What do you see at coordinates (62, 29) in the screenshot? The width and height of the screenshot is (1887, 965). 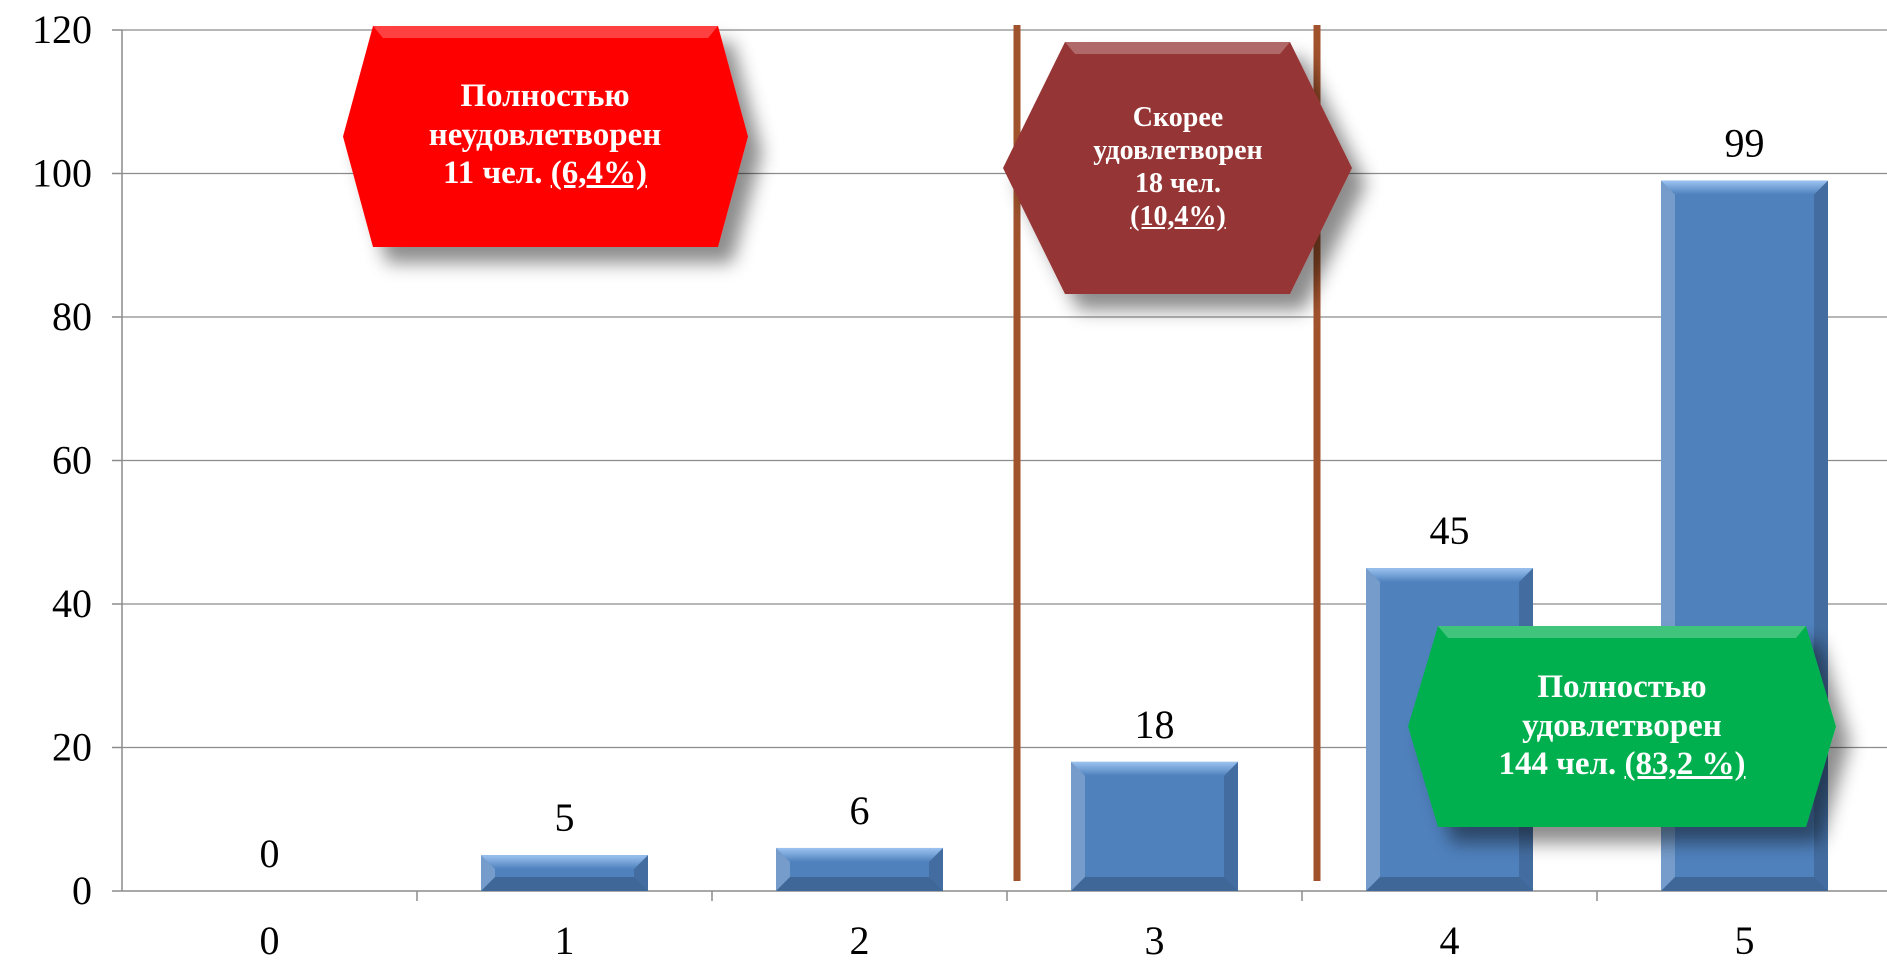 I see `y-tick-label: 120` at bounding box center [62, 29].